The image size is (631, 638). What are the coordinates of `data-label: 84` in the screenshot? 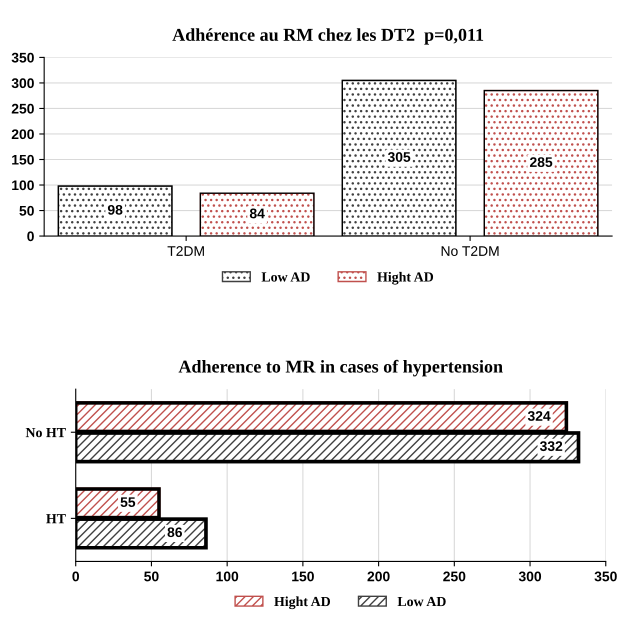 It's located at (257, 213).